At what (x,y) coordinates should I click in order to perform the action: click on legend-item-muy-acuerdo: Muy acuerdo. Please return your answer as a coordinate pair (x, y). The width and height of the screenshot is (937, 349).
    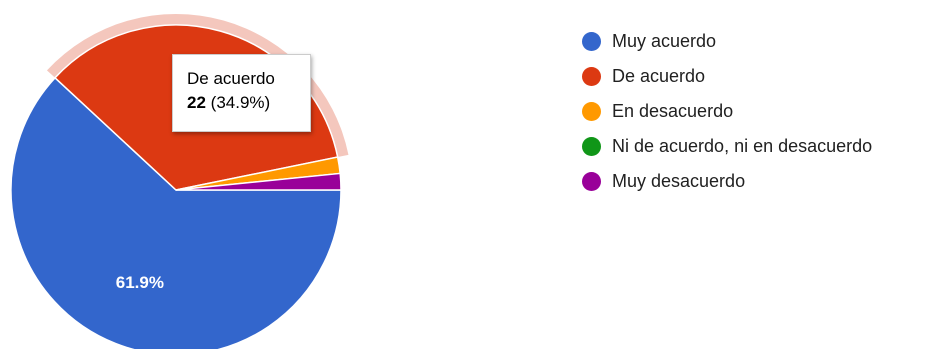
    Looking at the image, I should click on (727, 41).